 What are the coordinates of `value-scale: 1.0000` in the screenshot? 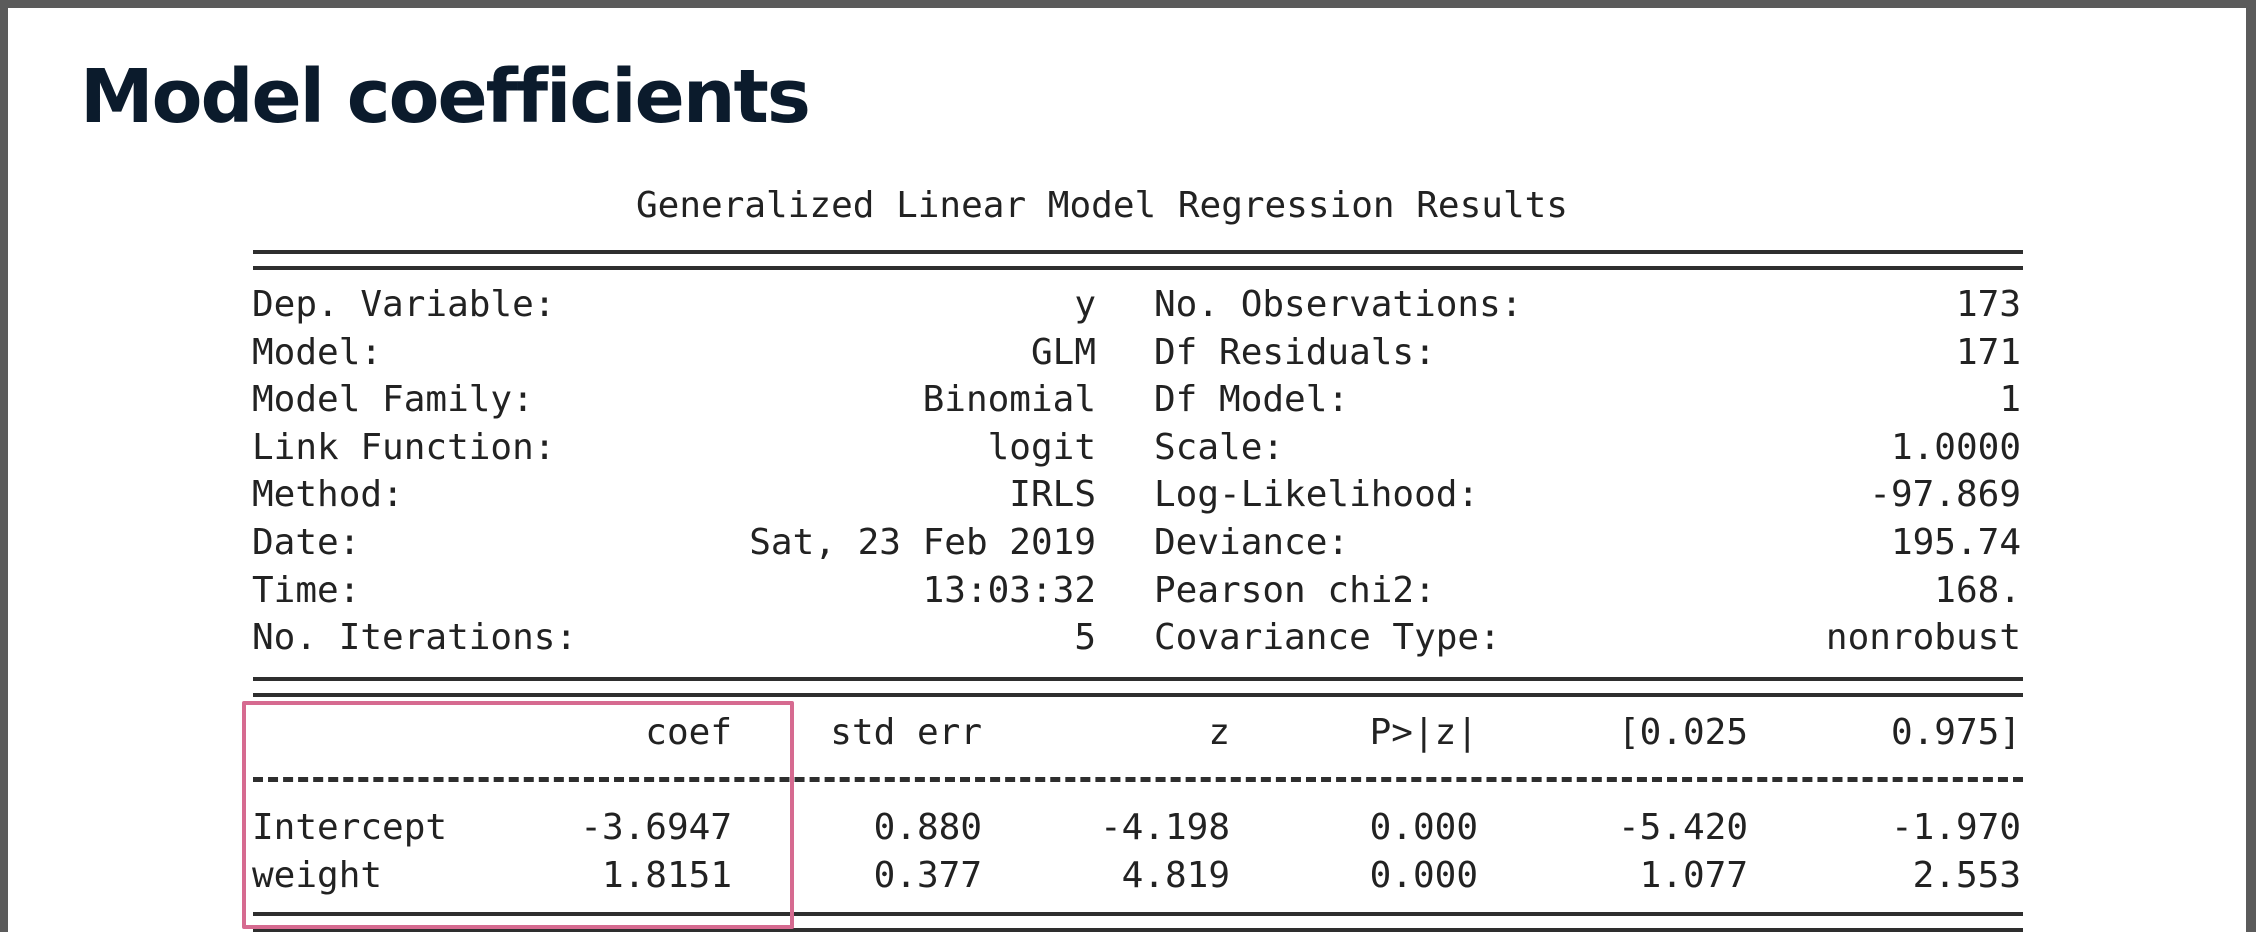 It's located at (1955, 447).